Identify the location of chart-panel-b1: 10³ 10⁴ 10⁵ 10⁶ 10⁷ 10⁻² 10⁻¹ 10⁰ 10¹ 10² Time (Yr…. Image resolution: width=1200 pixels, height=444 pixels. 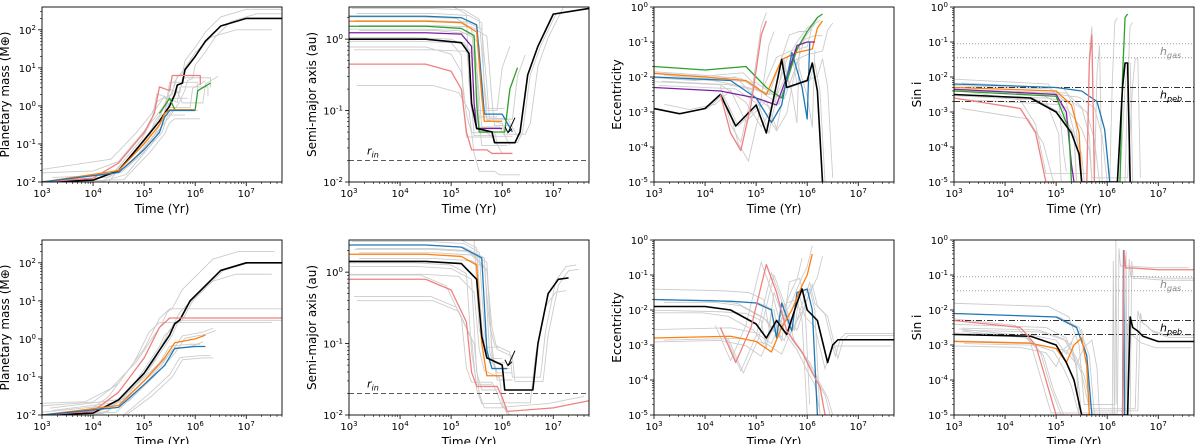
(141, 341).